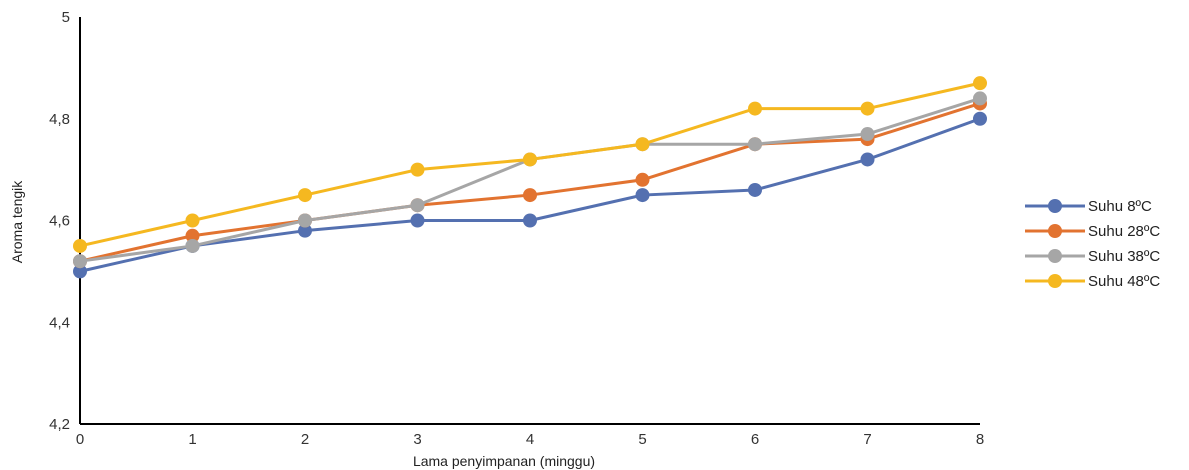 This screenshot has height=470, width=1189. What do you see at coordinates (80, 439) in the screenshot?
I see `x-tick-label: 0` at bounding box center [80, 439].